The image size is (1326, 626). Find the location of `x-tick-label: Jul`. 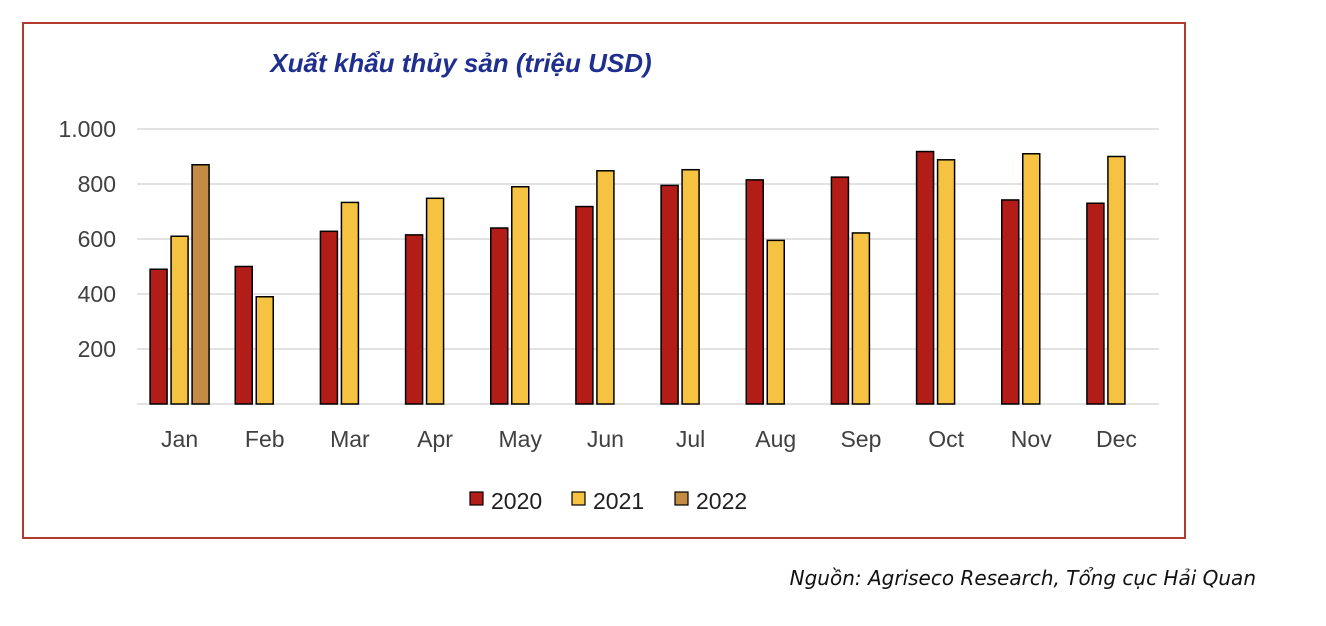

x-tick-label: Jul is located at coordinates (690, 439).